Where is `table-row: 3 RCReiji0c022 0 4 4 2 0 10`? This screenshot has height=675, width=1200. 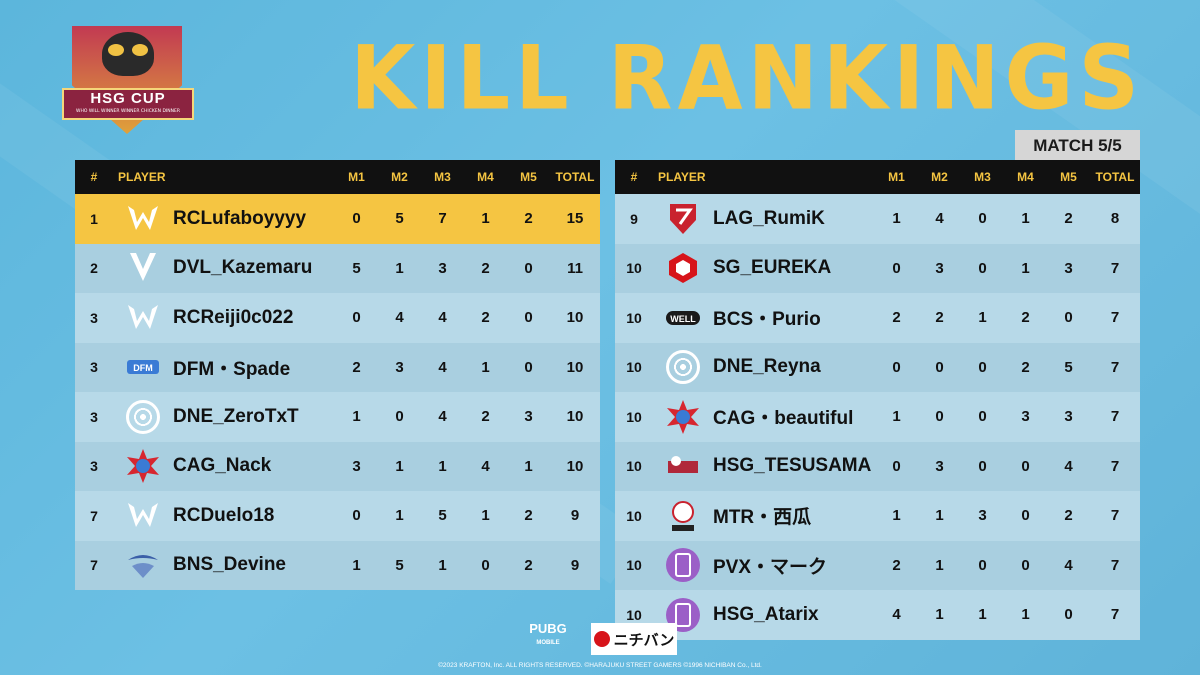 table-row: 3 RCReiji0c022 0 4 4 2 0 10 is located at coordinates (337, 318).